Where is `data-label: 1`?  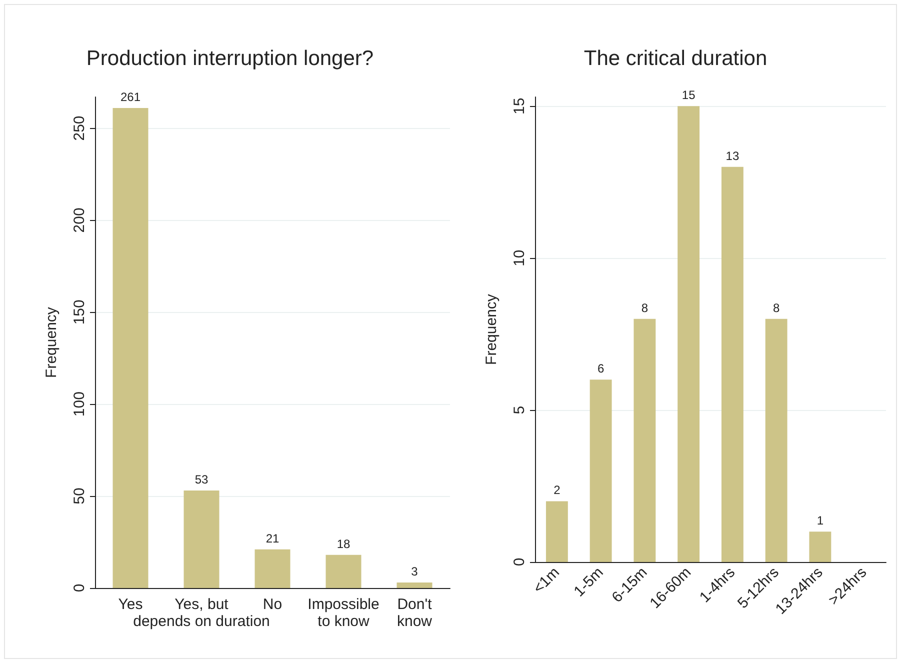
data-label: 1 is located at coordinates (820, 521).